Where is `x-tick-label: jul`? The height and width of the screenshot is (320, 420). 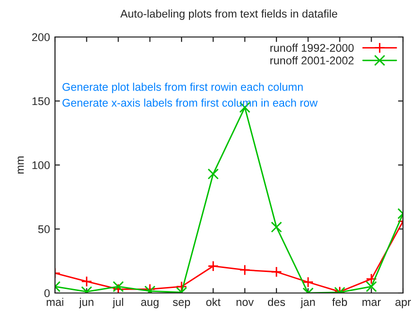 x-tick-label: jul is located at coordinates (118, 303).